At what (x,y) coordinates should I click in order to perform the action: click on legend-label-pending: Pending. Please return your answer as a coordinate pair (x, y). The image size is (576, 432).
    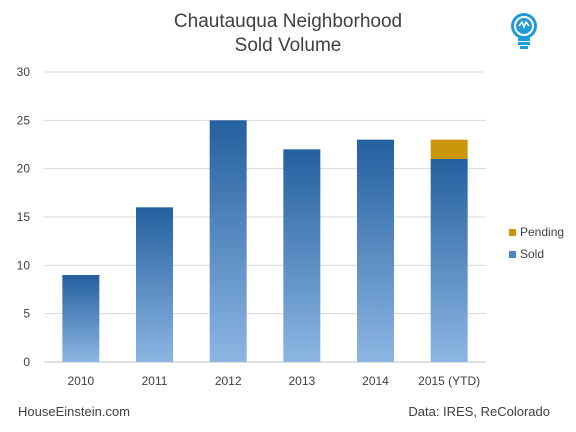
    Looking at the image, I should click on (542, 232).